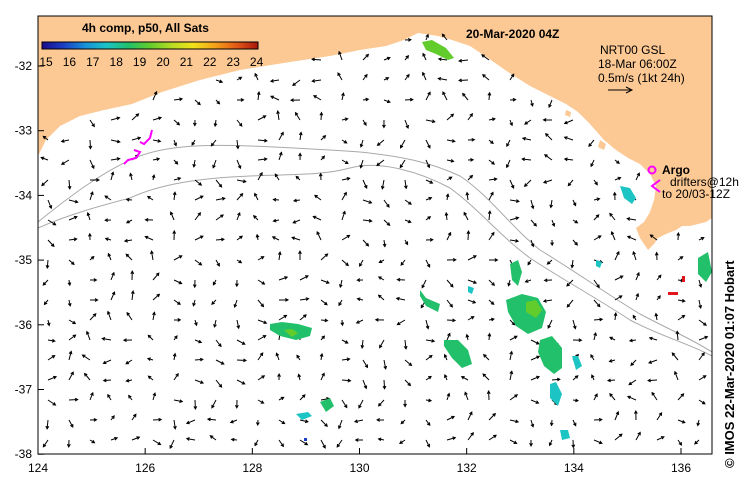 This screenshot has height=496, width=749. I want to click on y-tick-label: -33, so click(24, 131).